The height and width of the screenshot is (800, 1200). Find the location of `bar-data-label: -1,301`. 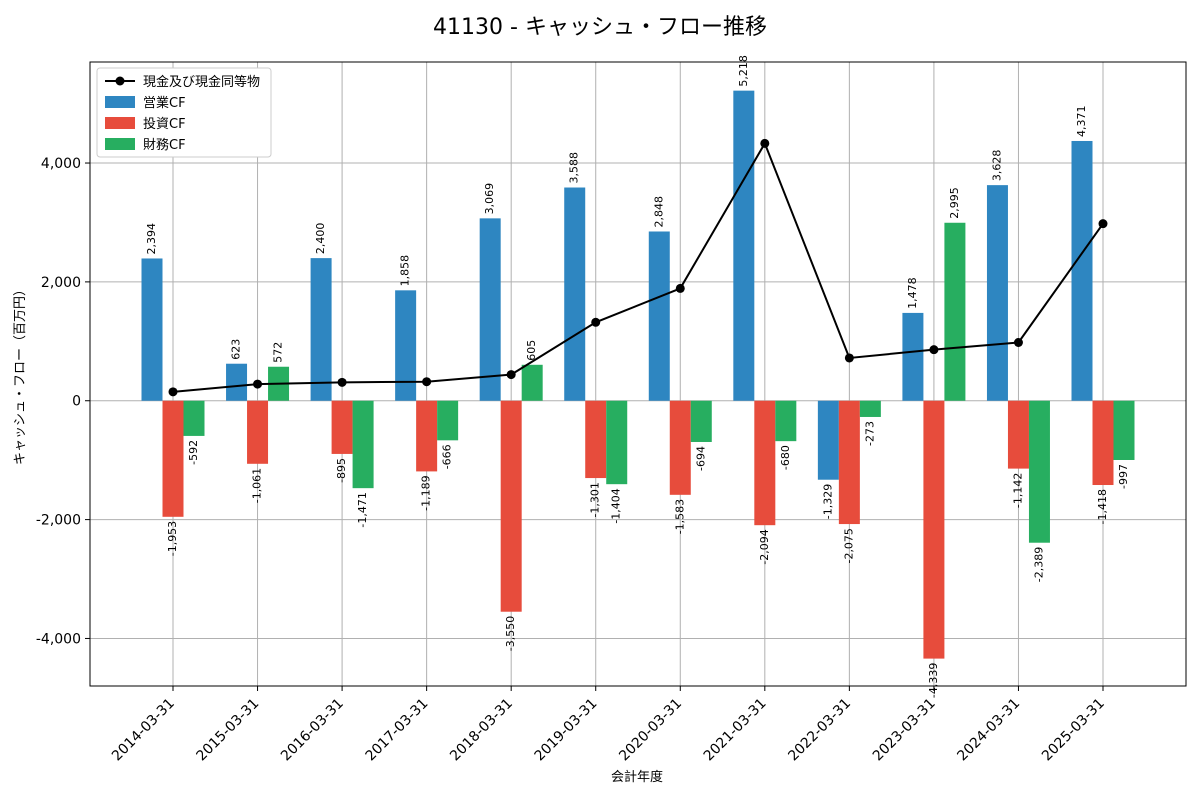

bar-data-label: -1,301 is located at coordinates (595, 499).